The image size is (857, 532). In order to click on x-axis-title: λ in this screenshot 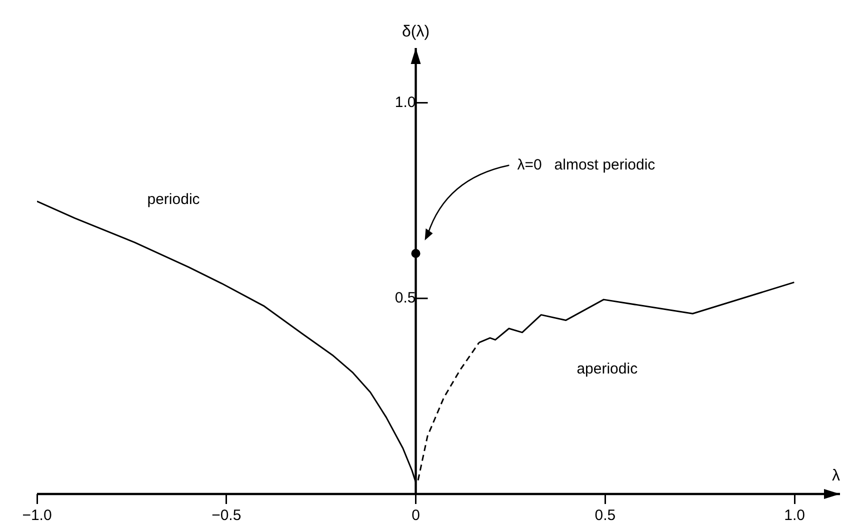, I will do `click(836, 475)`.